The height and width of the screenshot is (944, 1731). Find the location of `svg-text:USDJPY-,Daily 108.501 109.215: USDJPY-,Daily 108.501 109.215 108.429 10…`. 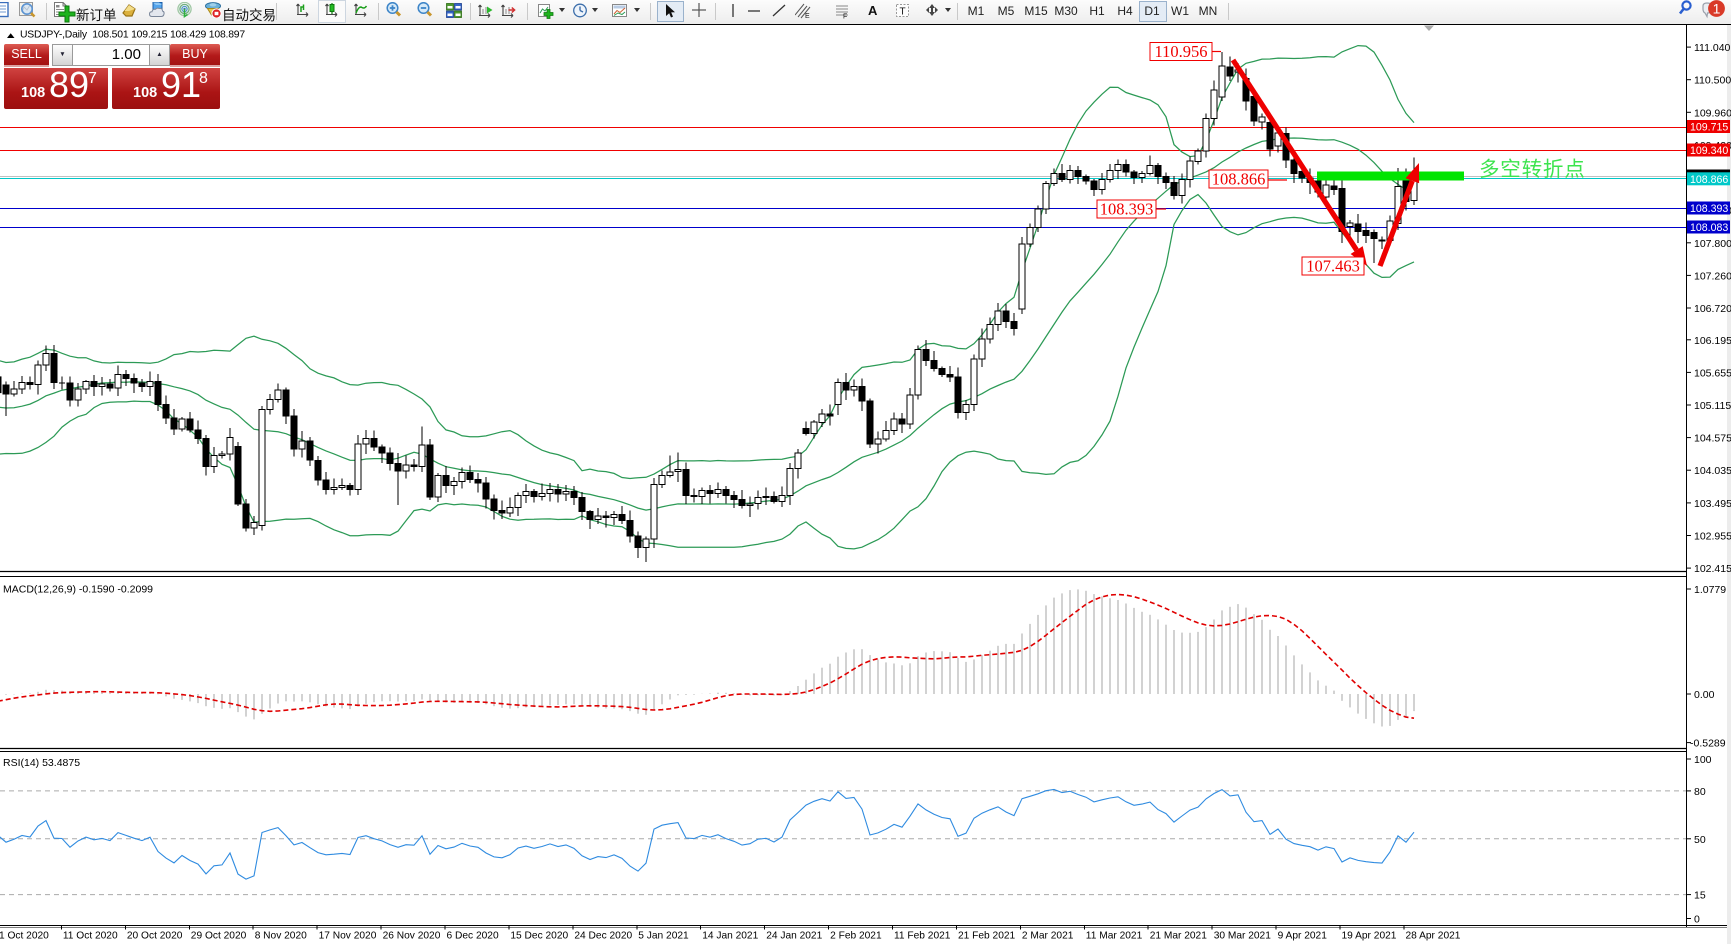

svg-text:USDJPY-,Daily 108.501 109.215: USDJPY-,Daily 108.501 109.215 108.429 10… is located at coordinates (132, 35).